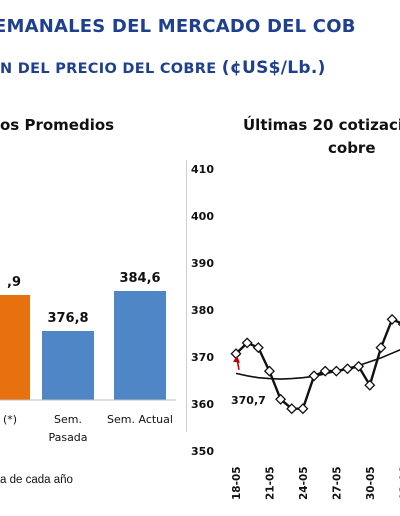 The height and width of the screenshot is (516, 400). What do you see at coordinates (248, 400) in the screenshot?
I see `annotation-label: 370,7` at bounding box center [248, 400].